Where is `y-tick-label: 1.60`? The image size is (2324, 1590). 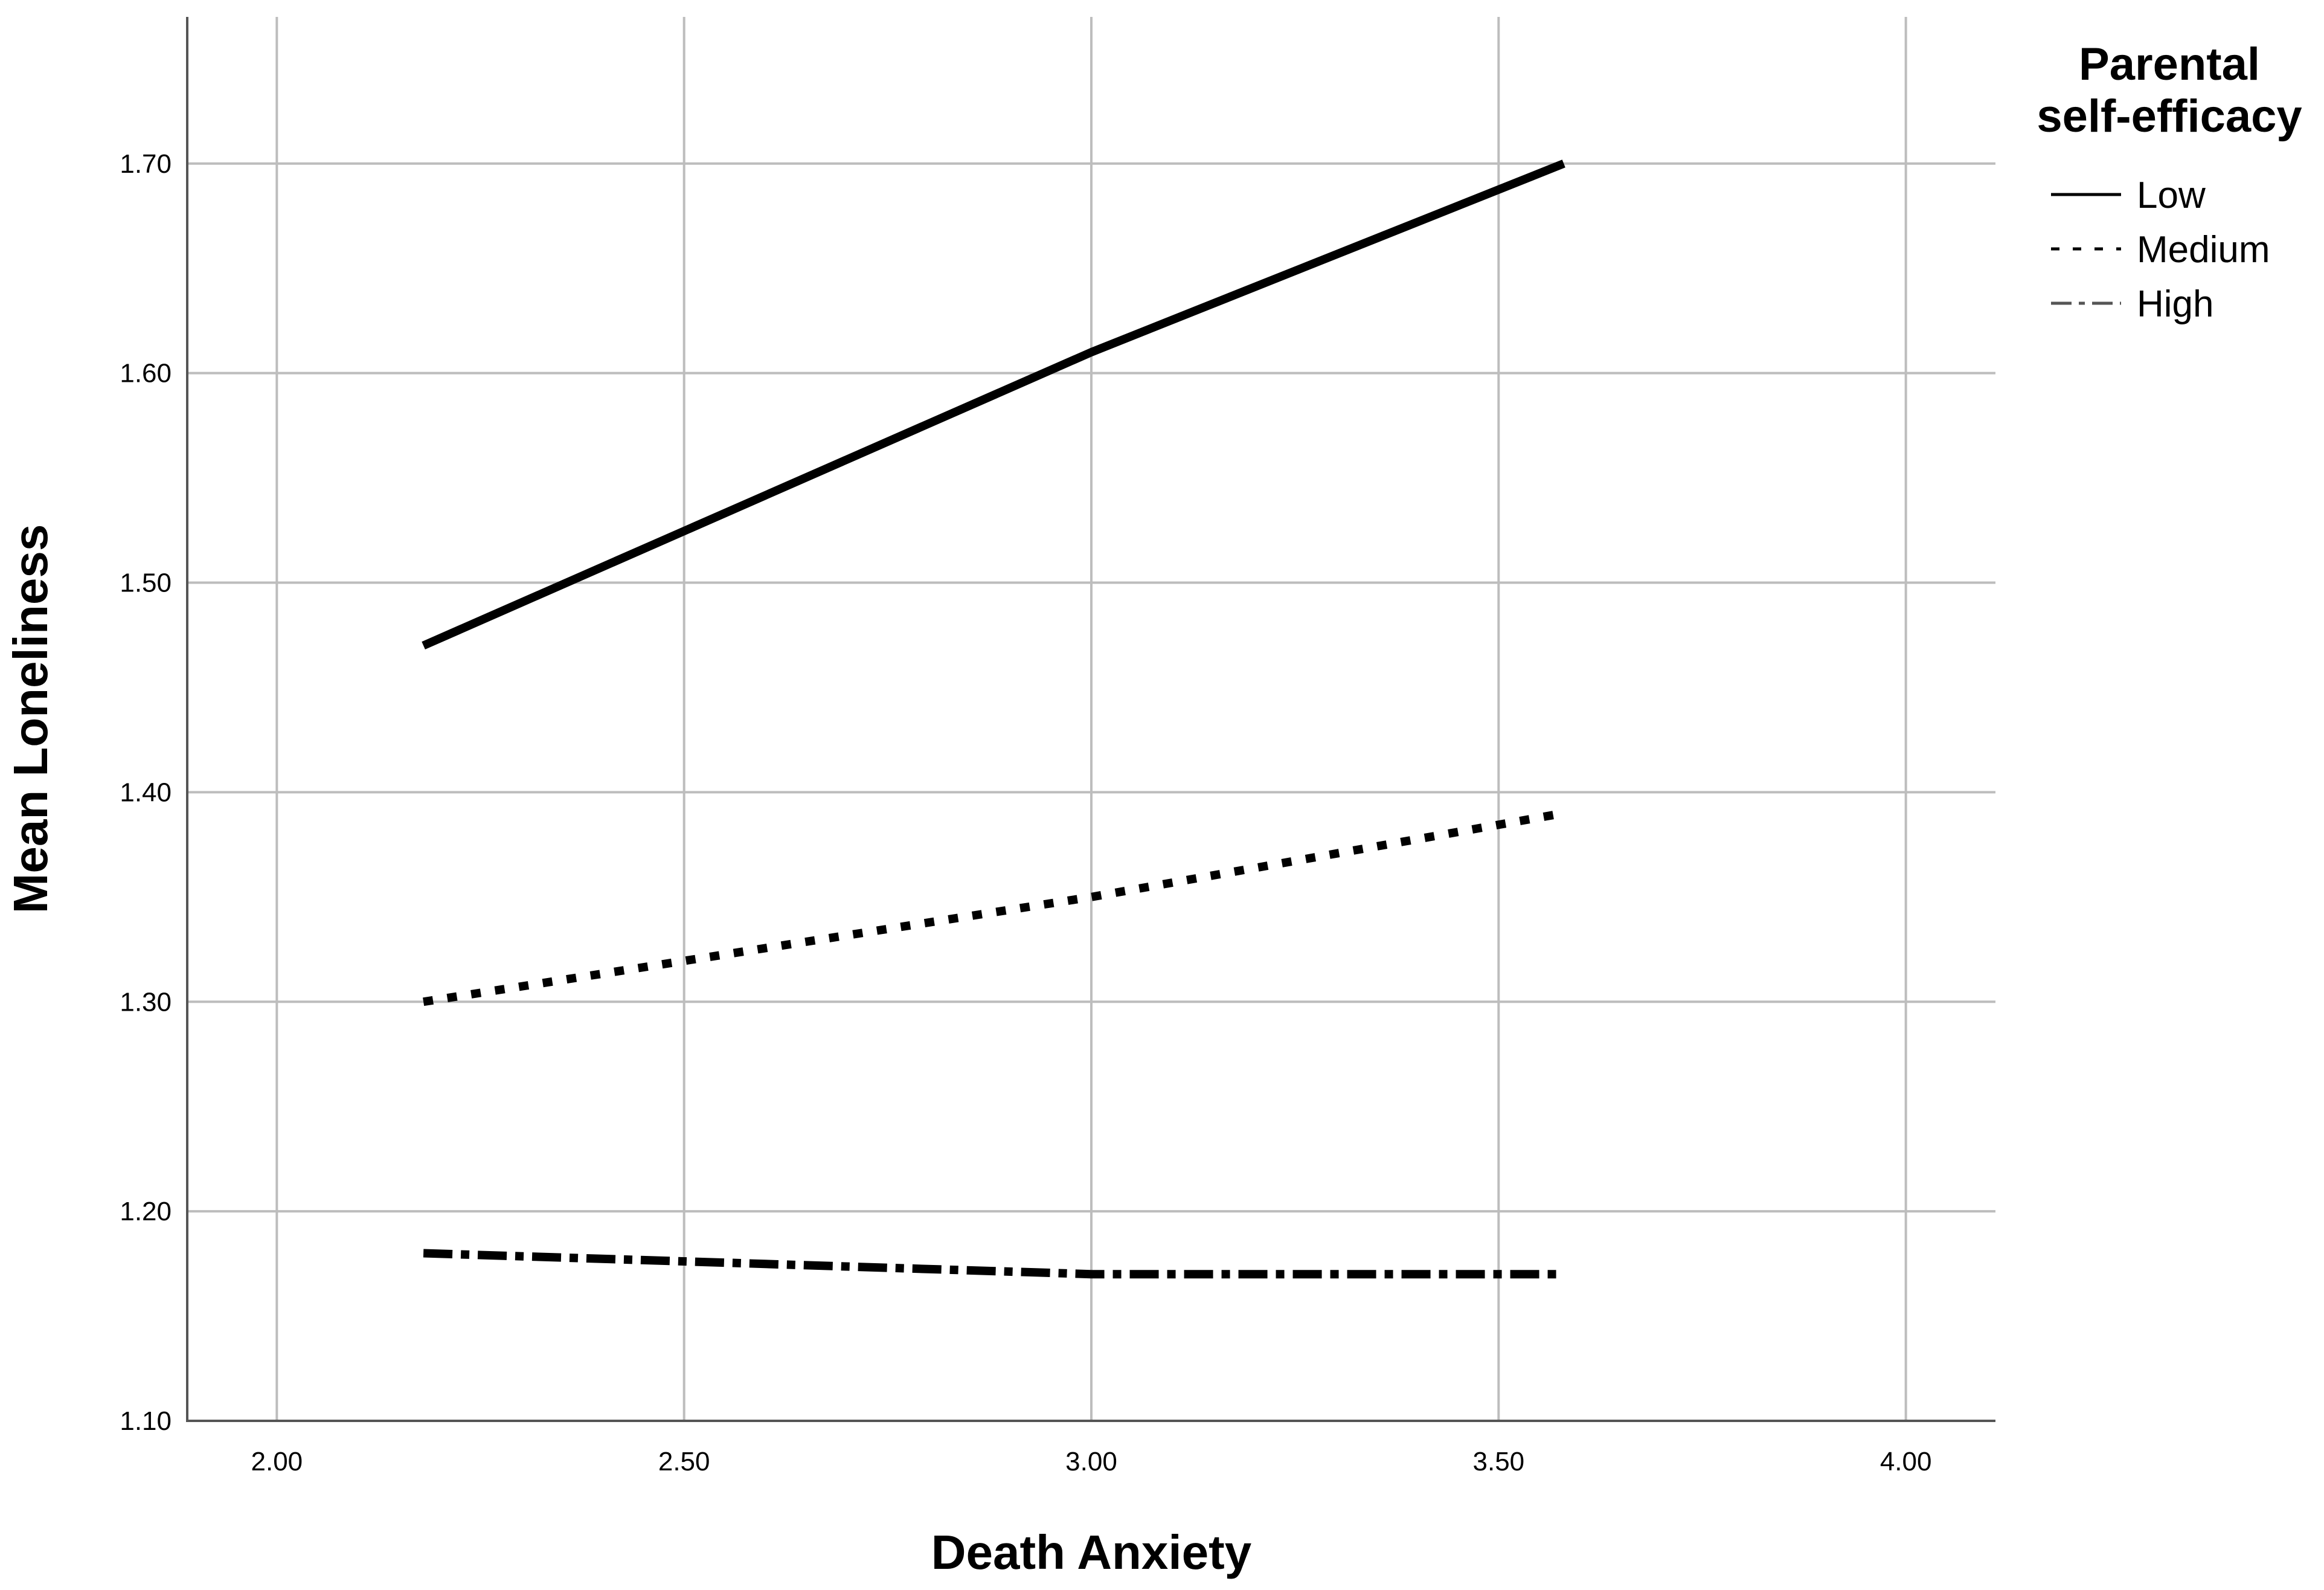 y-tick-label: 1.60 is located at coordinates (146, 373).